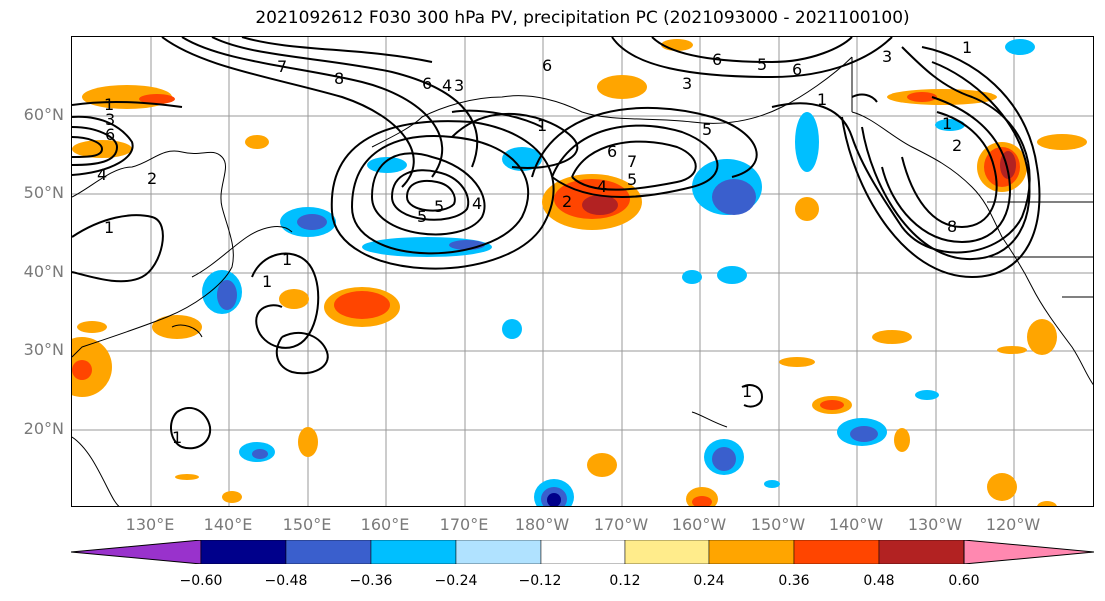  I want to click on lat-label: 30°N, so click(43, 349).